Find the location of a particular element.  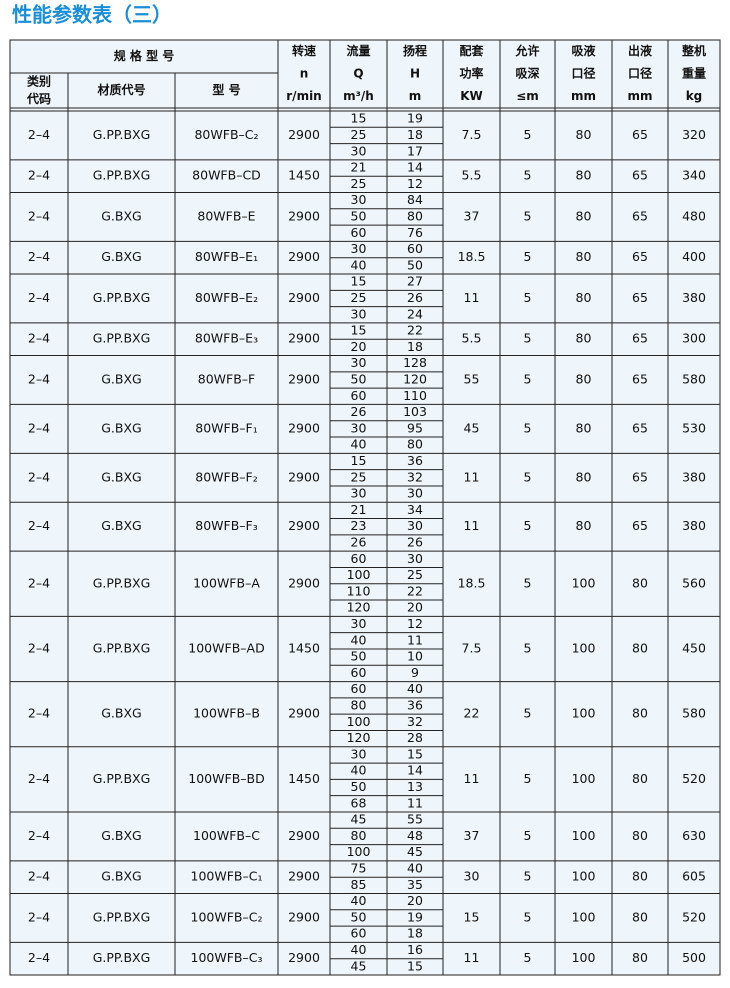

column-header: 吸液 is located at coordinates (583, 50).